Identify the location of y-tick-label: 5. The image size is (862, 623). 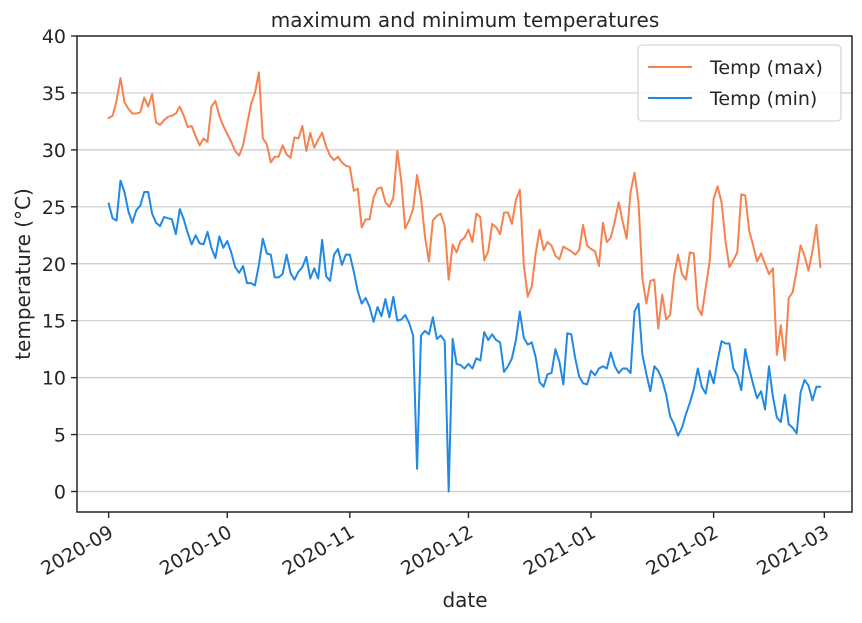
(60, 436).